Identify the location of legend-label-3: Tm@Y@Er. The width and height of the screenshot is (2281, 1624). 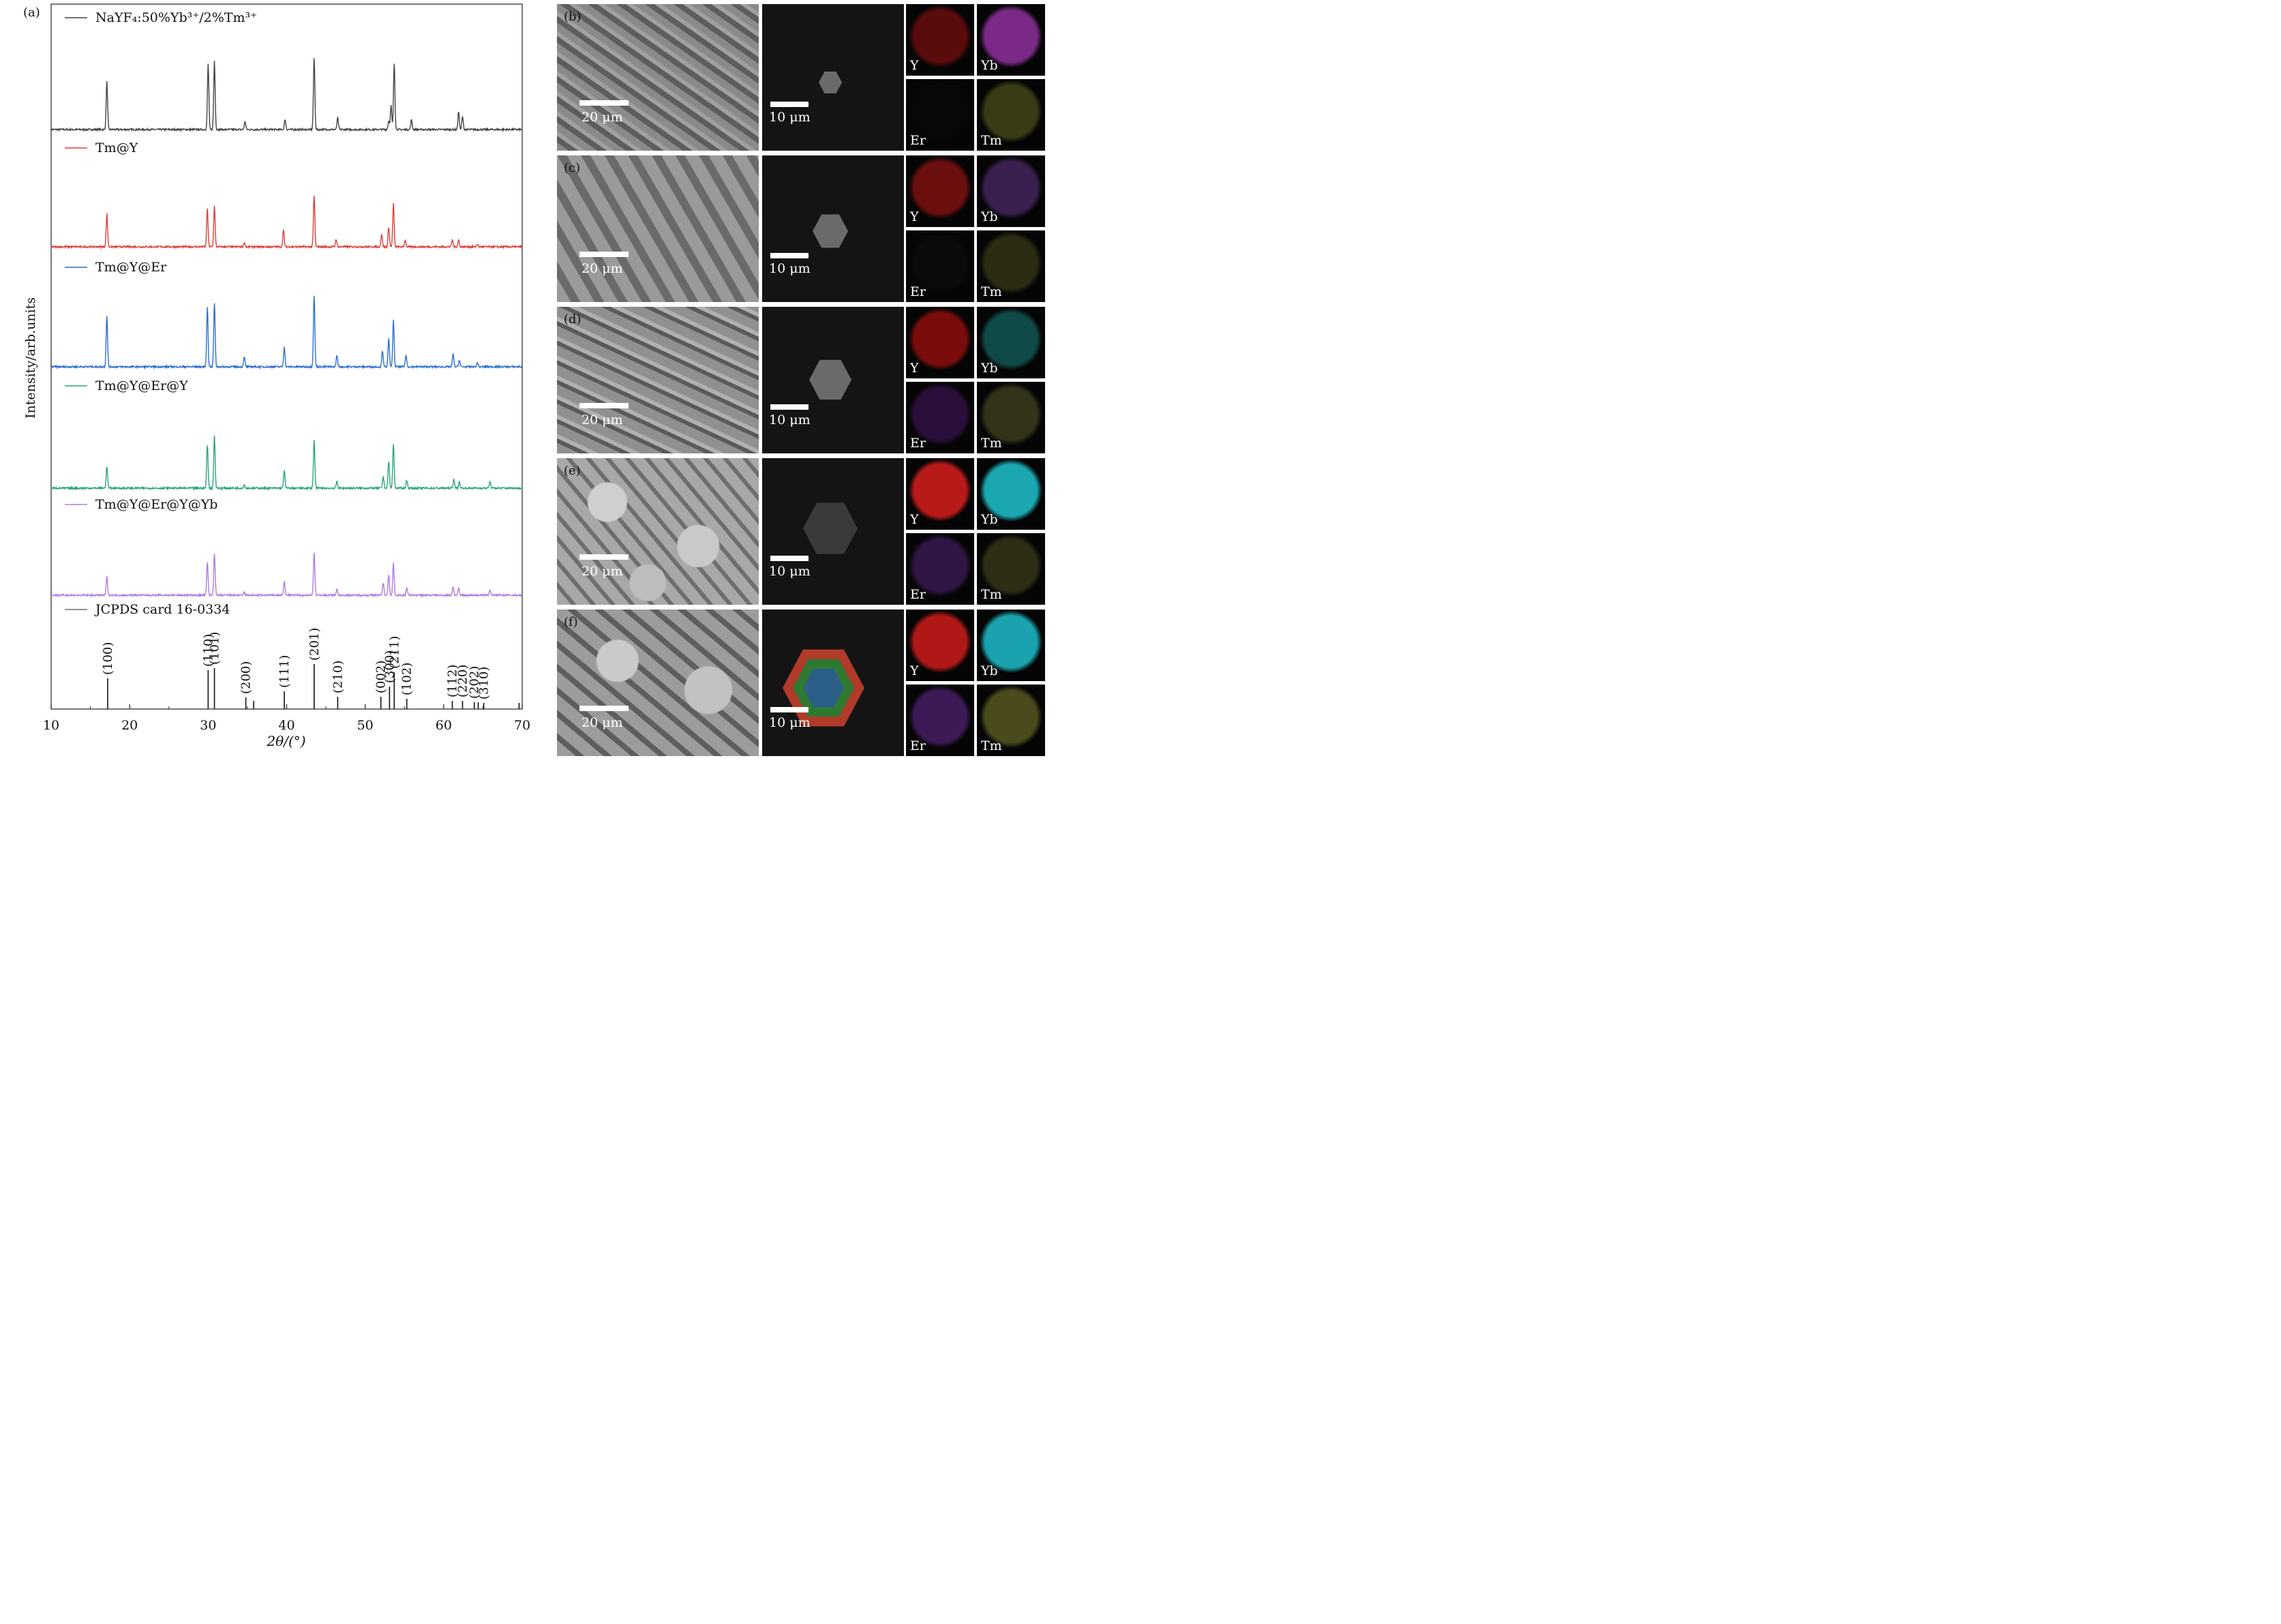
(131, 267).